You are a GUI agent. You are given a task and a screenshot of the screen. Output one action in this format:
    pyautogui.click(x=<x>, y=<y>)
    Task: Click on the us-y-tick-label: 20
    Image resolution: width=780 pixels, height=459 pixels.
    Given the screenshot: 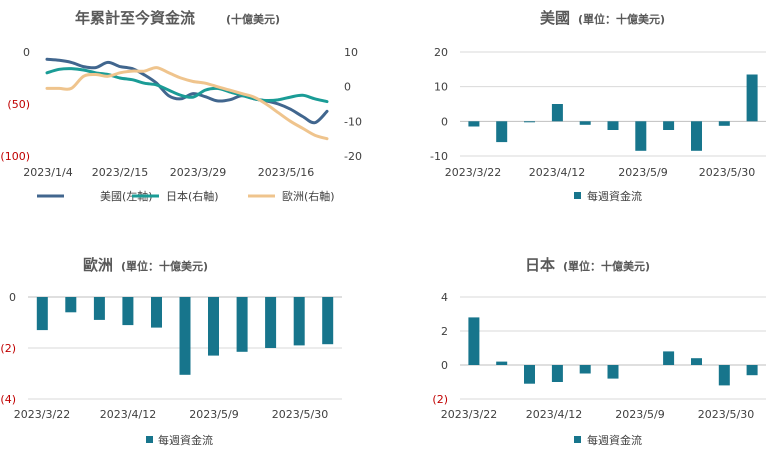 What is the action you would take?
    pyautogui.click(x=441, y=52)
    